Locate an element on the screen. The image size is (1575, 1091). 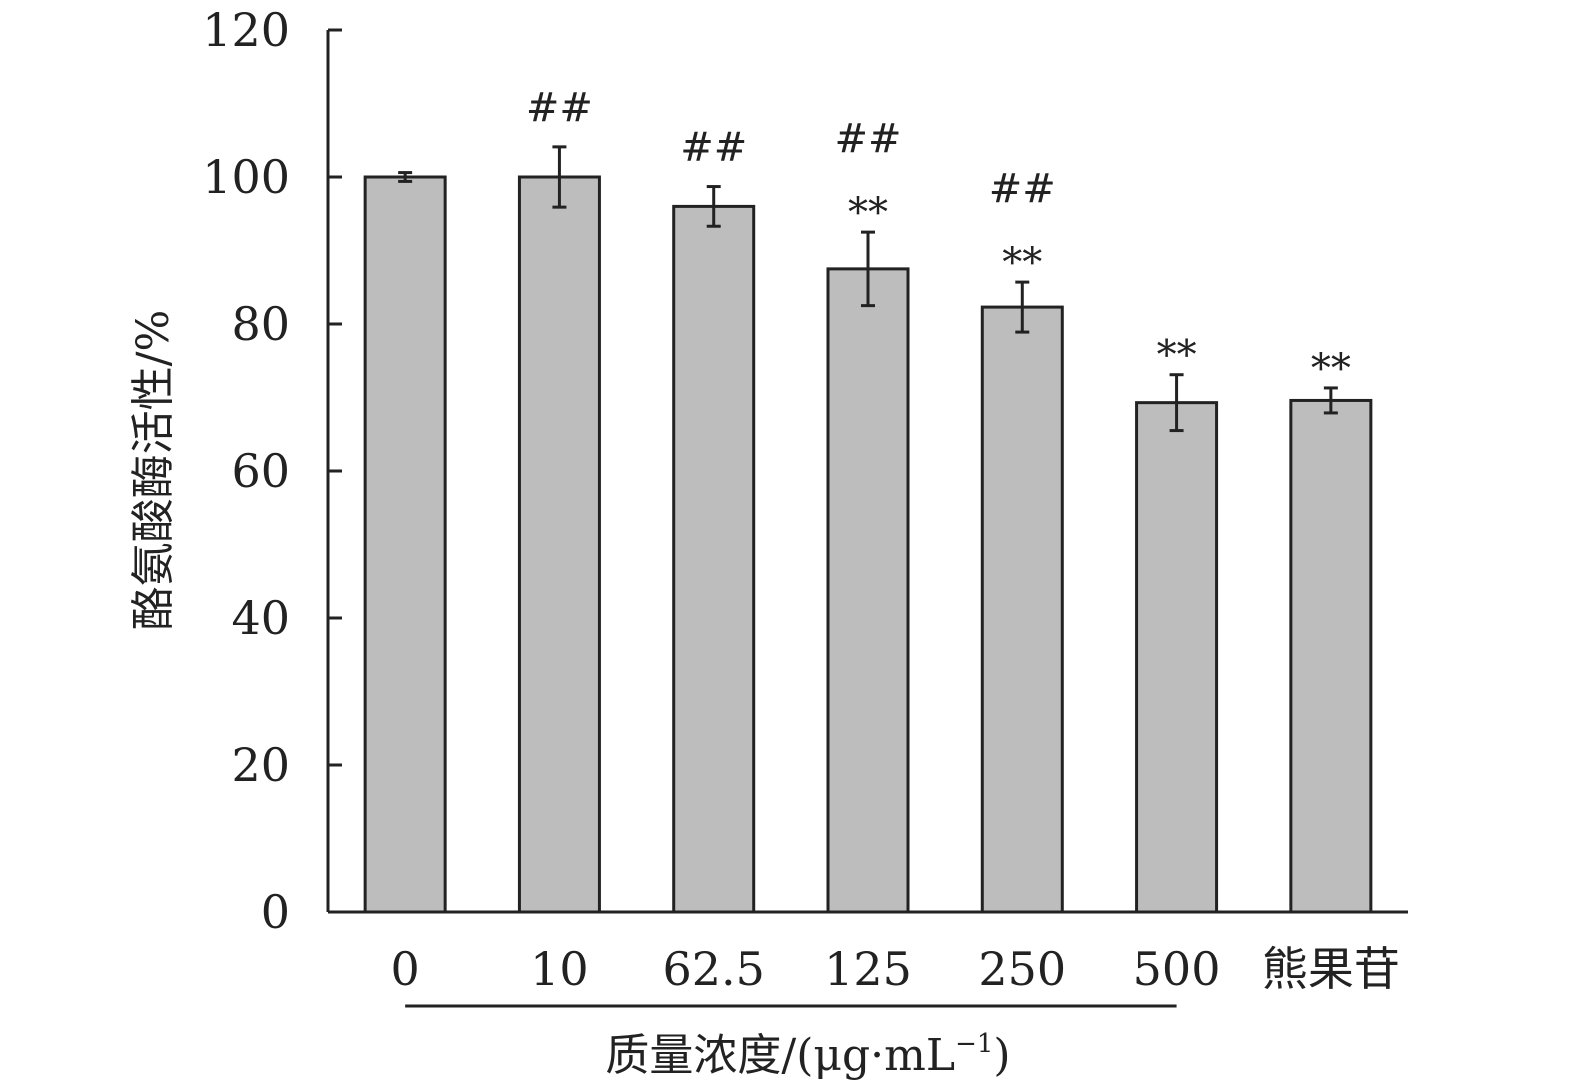
annotation-hash-3: ## is located at coordinates (867, 139).